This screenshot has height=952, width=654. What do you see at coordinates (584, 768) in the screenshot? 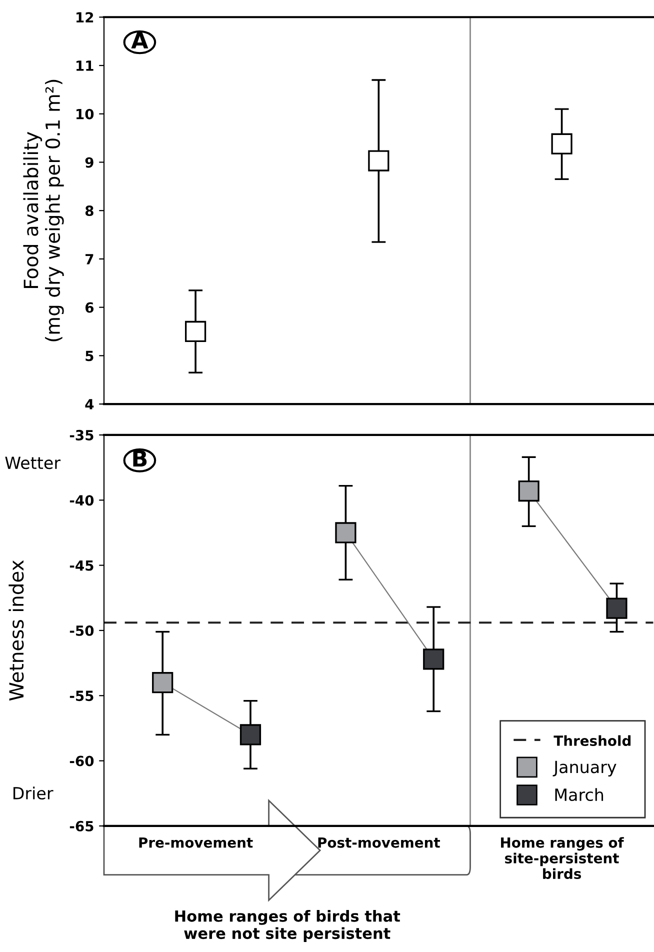
I see `legend-label: January` at bounding box center [584, 768].